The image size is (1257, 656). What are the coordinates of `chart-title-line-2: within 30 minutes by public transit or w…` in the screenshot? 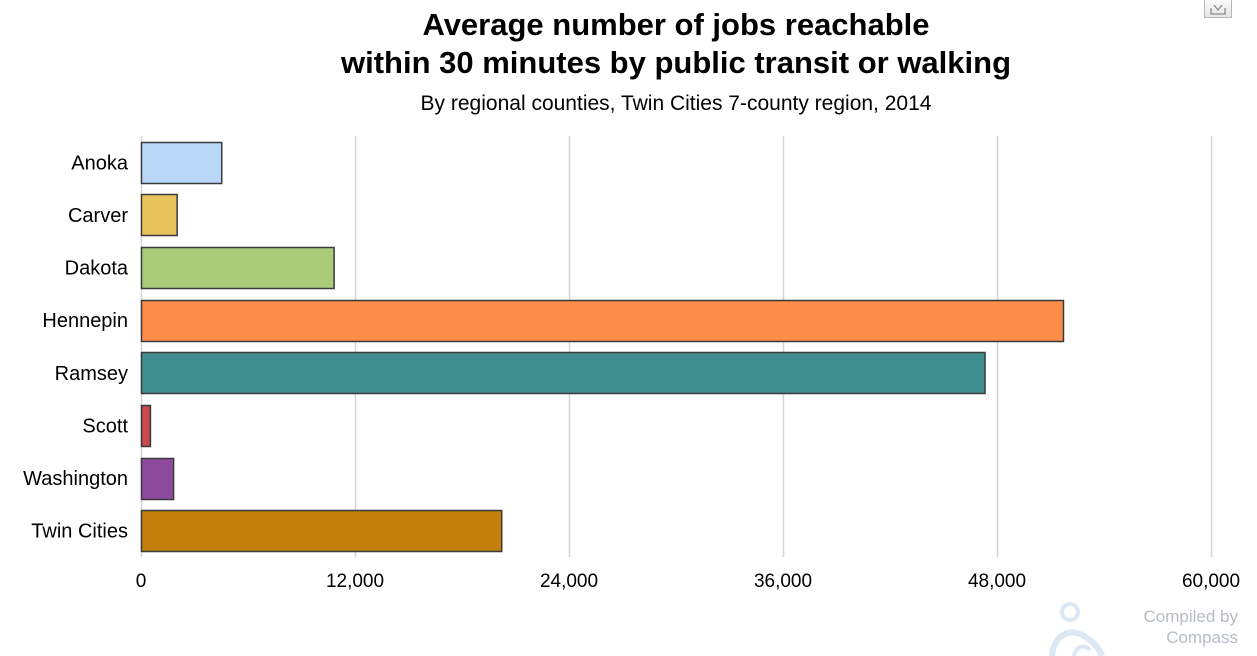 It's located at (676, 62).